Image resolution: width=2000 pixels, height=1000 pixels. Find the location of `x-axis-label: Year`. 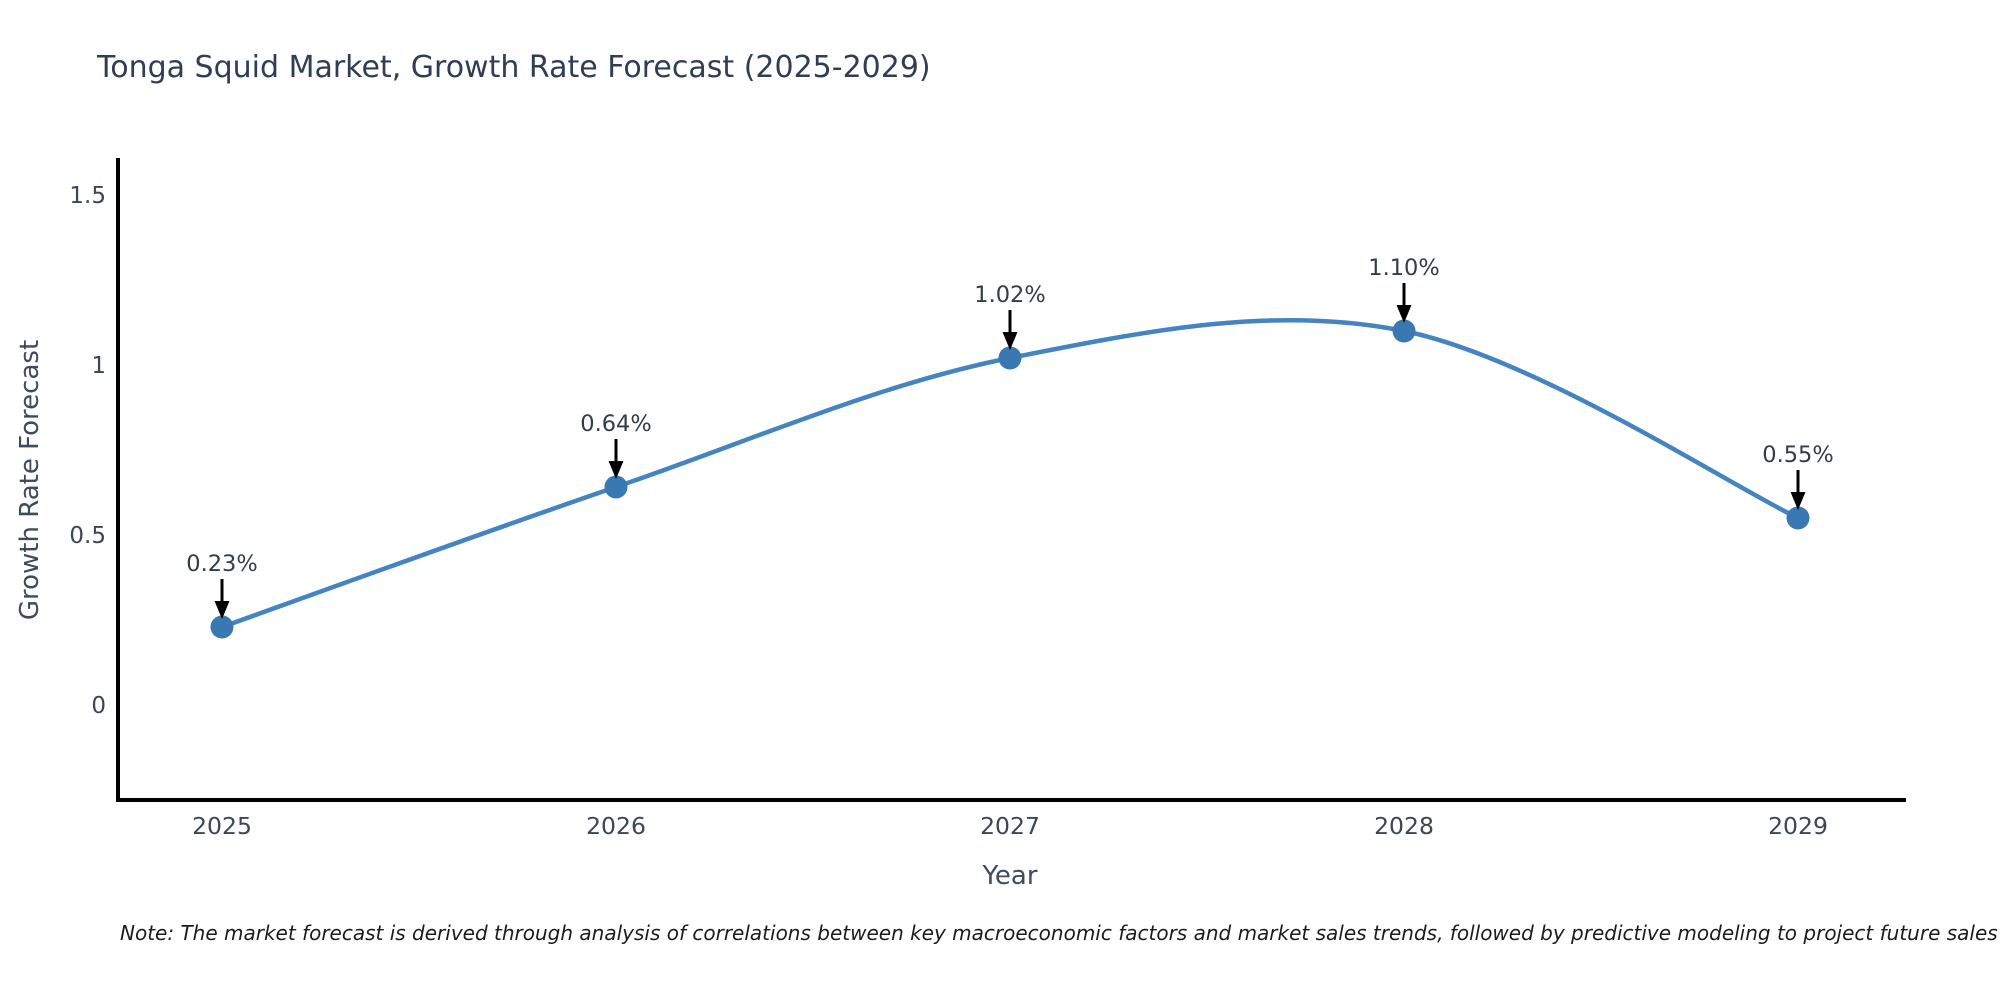

x-axis-label: Year is located at coordinates (1010, 876).